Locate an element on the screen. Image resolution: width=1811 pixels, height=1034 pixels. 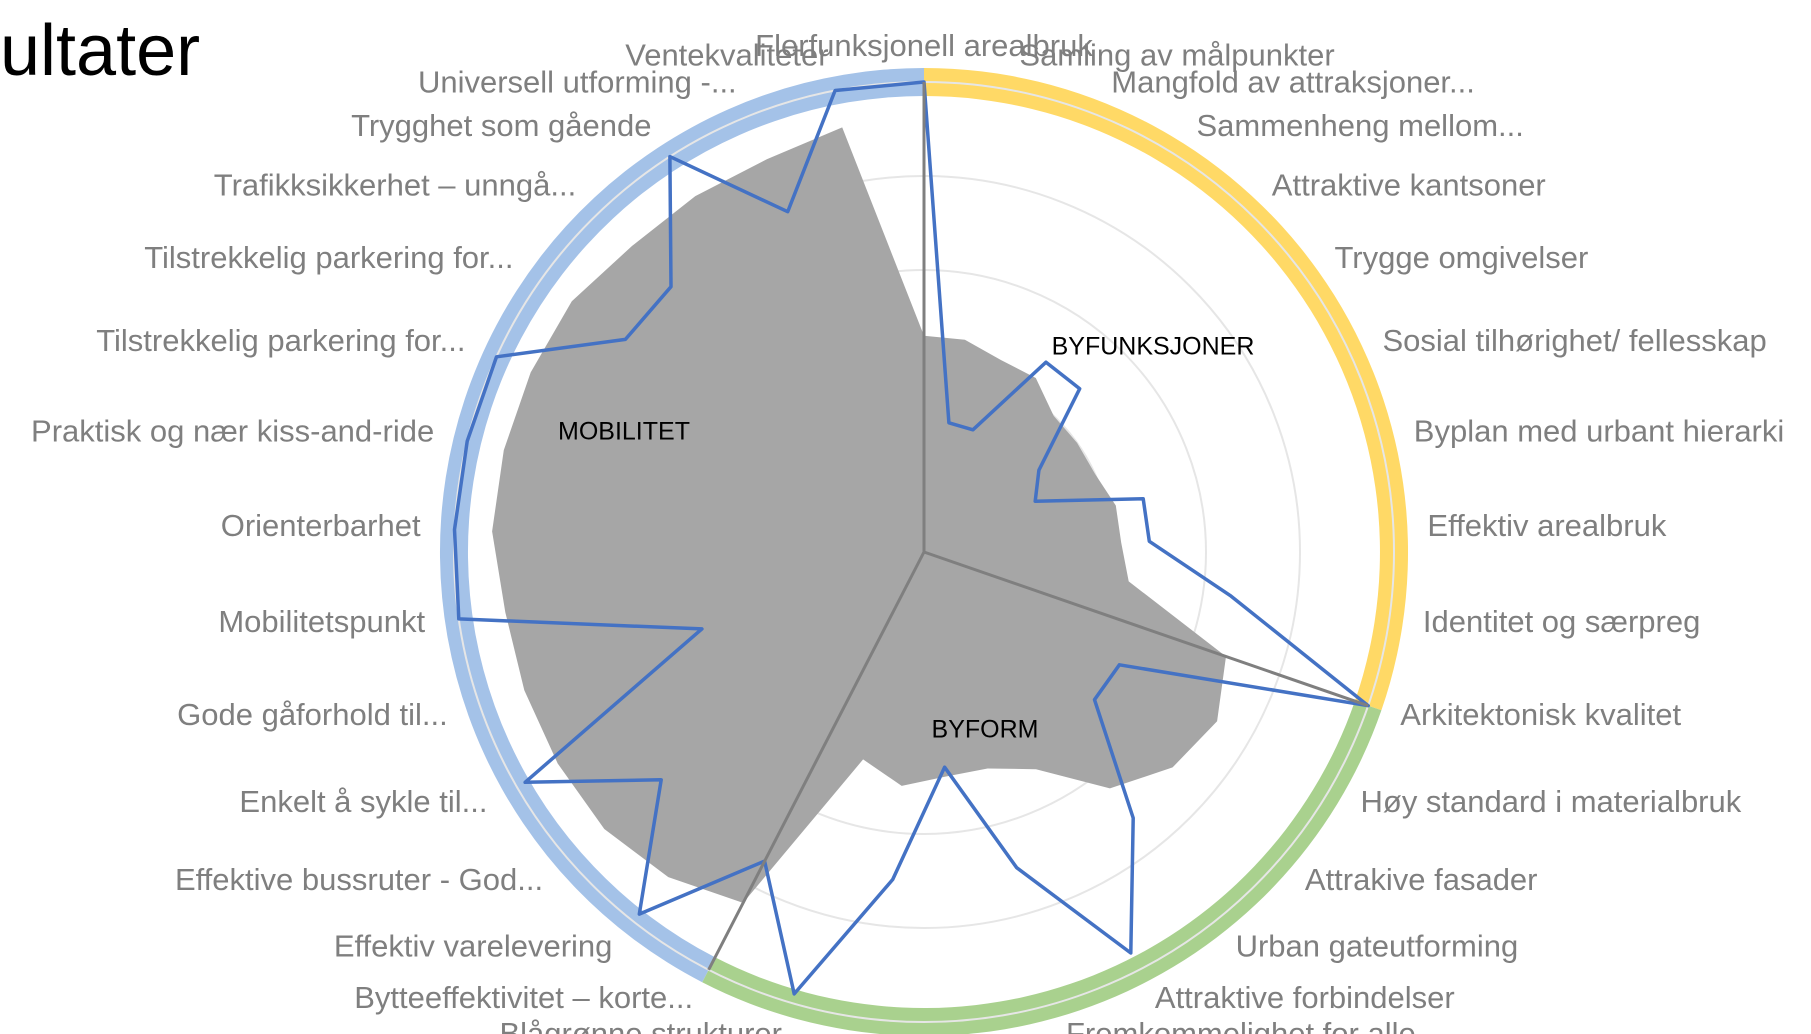
group-ring is located at coordinates (1042, 867).